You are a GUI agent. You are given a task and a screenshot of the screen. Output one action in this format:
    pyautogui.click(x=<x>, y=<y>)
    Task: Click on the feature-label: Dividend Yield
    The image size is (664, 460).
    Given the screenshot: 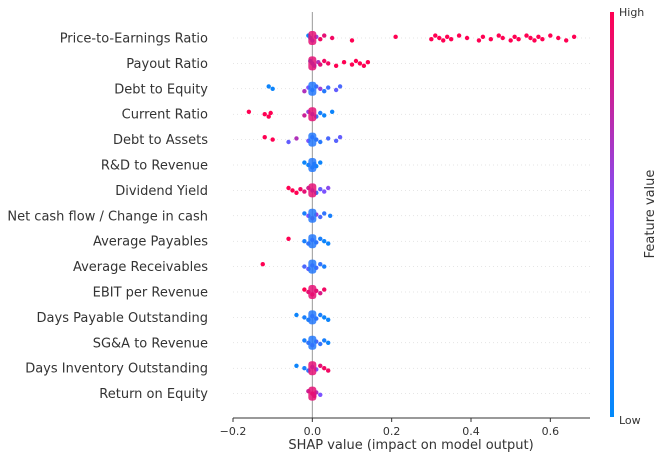 What is the action you would take?
    pyautogui.click(x=161, y=191)
    